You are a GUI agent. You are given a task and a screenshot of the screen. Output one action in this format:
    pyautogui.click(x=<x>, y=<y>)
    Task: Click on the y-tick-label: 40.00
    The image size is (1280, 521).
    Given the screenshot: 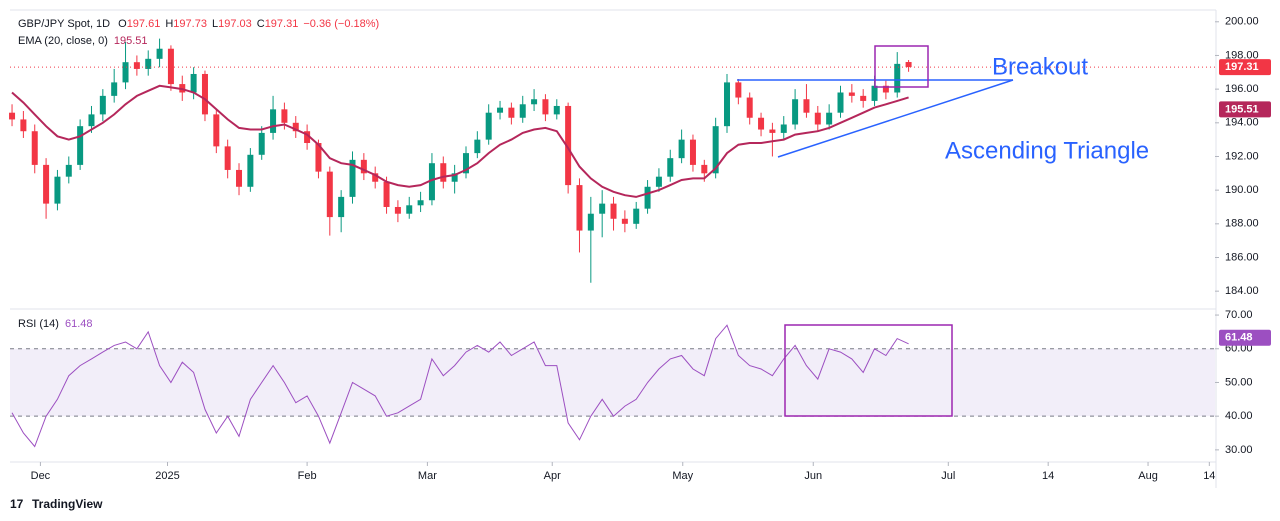 What is the action you would take?
    pyautogui.click(x=1239, y=416)
    